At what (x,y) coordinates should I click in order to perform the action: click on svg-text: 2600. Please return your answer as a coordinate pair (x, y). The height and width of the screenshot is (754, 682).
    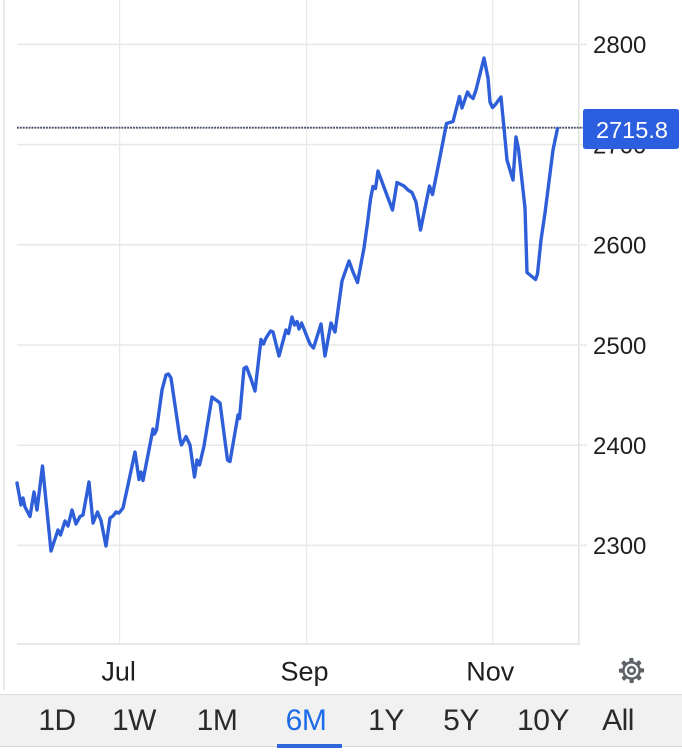
    Looking at the image, I should click on (619, 246).